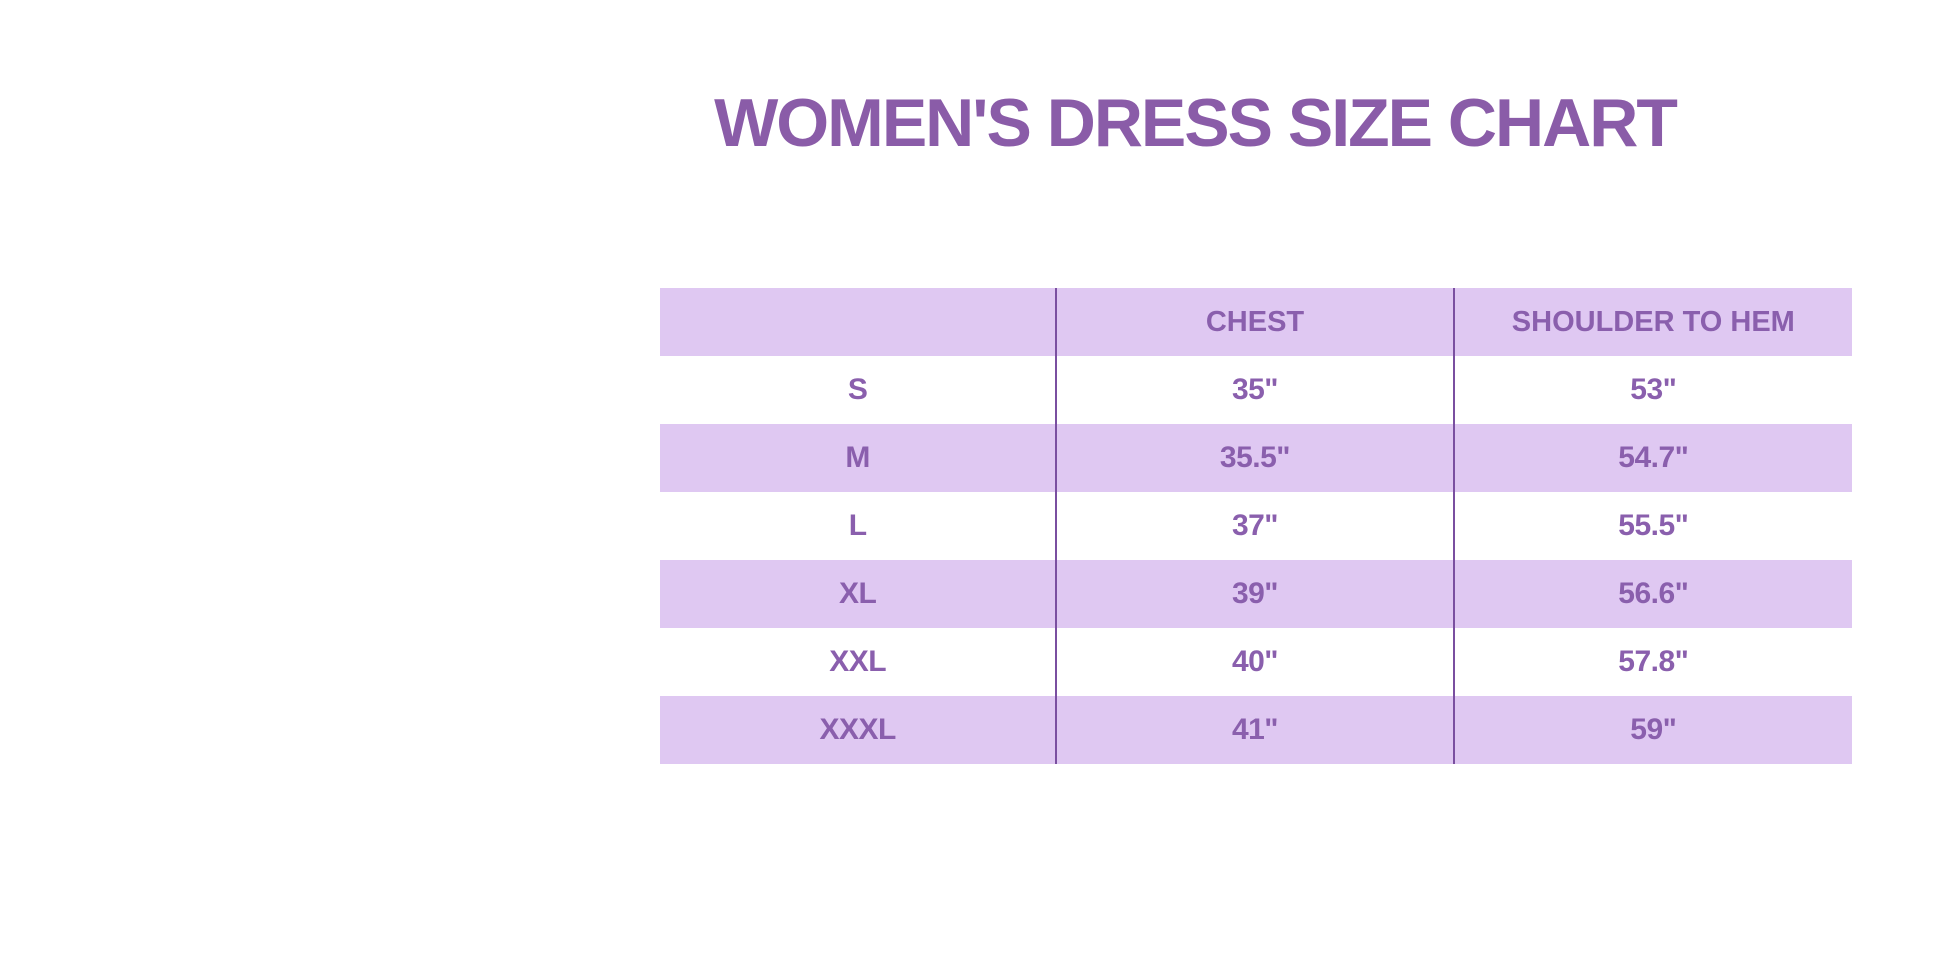  I want to click on size-label: S, so click(859, 390).